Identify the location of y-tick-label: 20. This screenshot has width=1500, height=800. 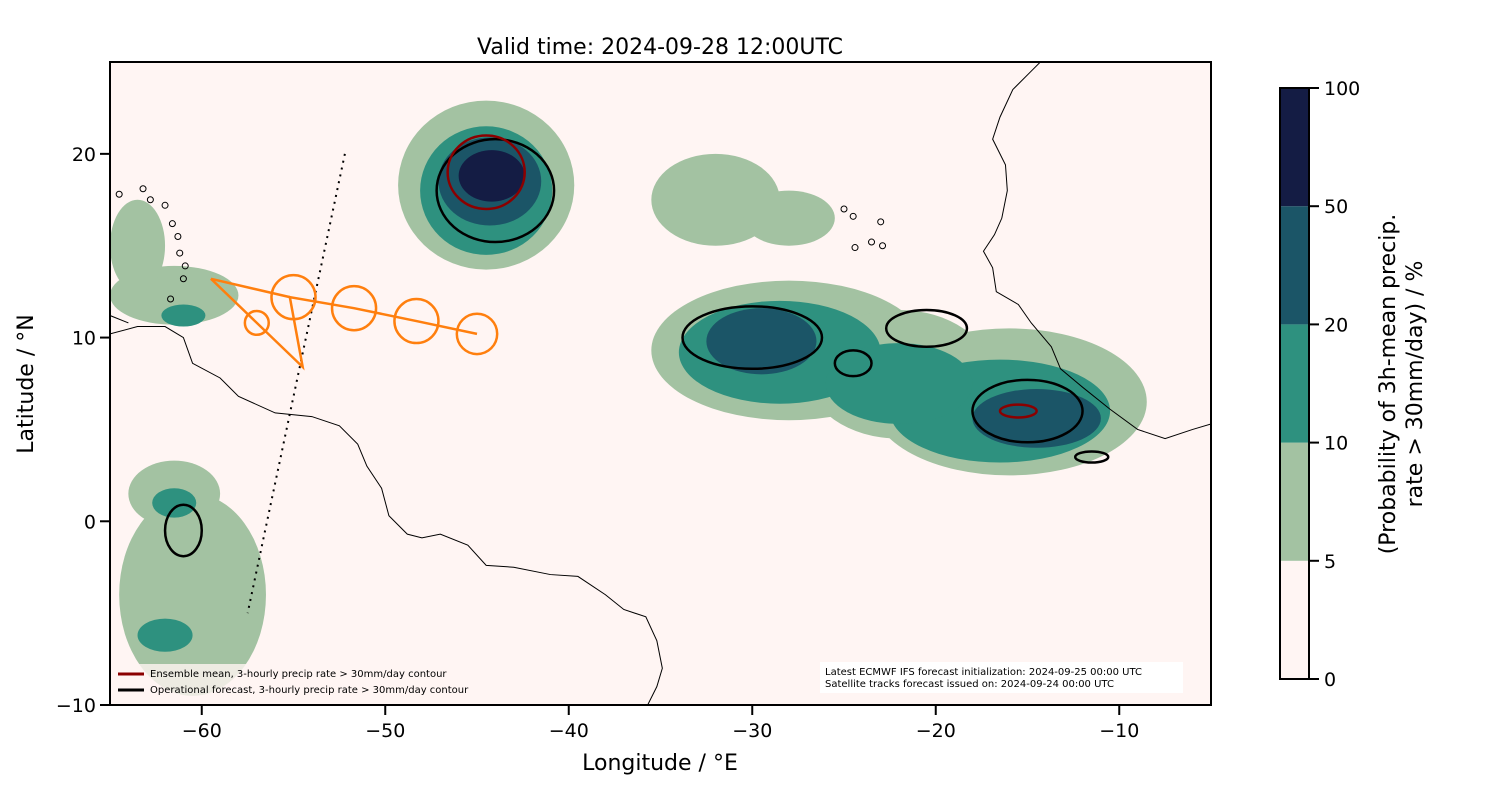
(84, 155).